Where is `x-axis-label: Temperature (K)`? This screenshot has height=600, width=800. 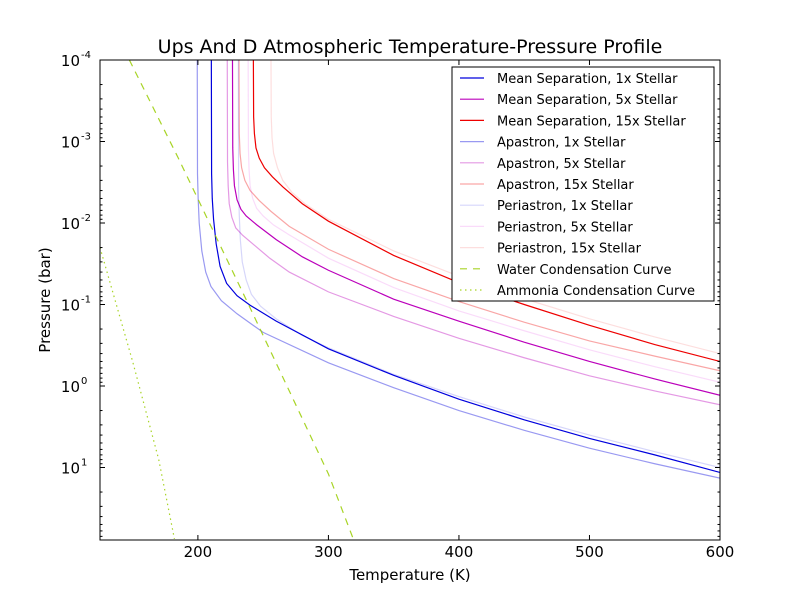
x-axis-label: Temperature (K) is located at coordinates (409, 575).